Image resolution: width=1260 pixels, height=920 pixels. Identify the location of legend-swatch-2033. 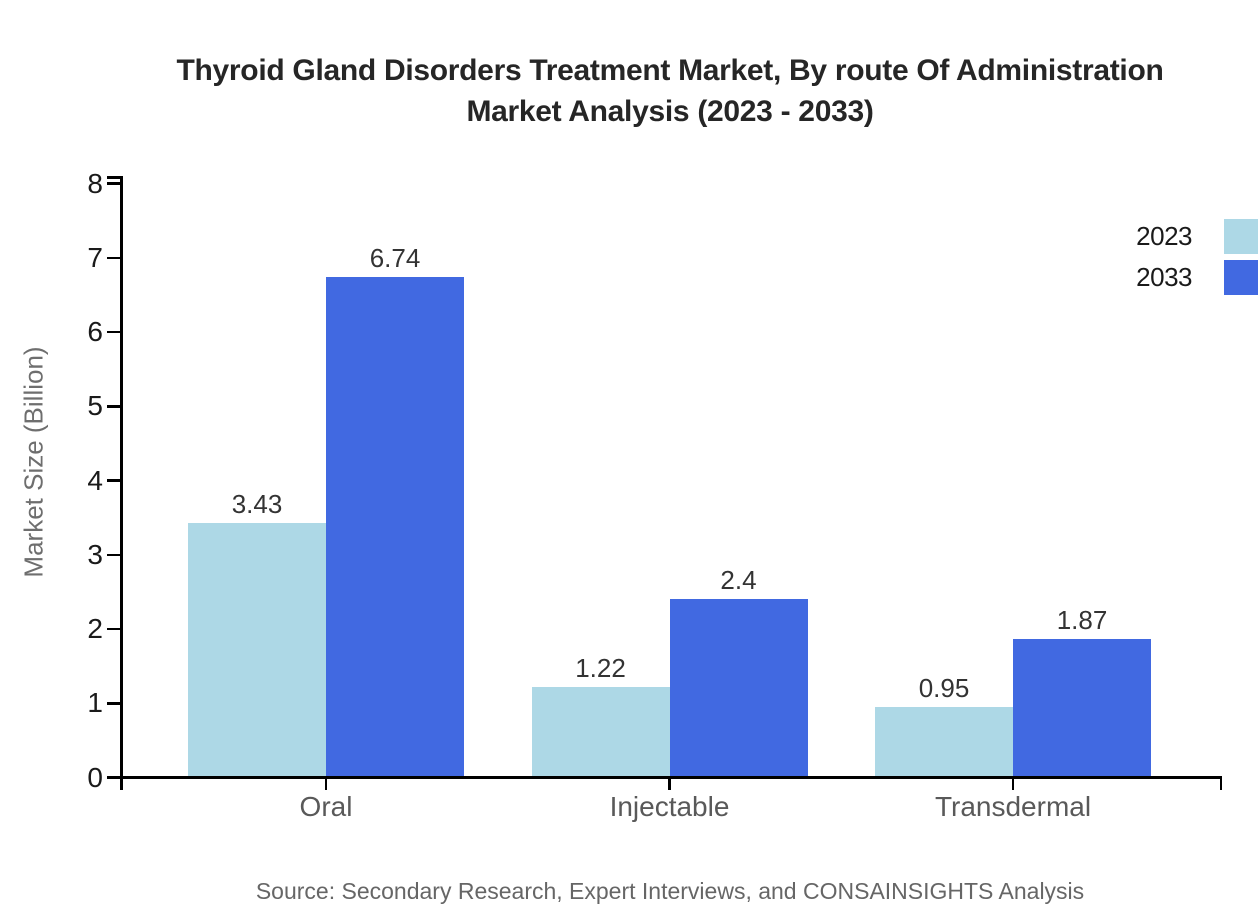
(1241, 277).